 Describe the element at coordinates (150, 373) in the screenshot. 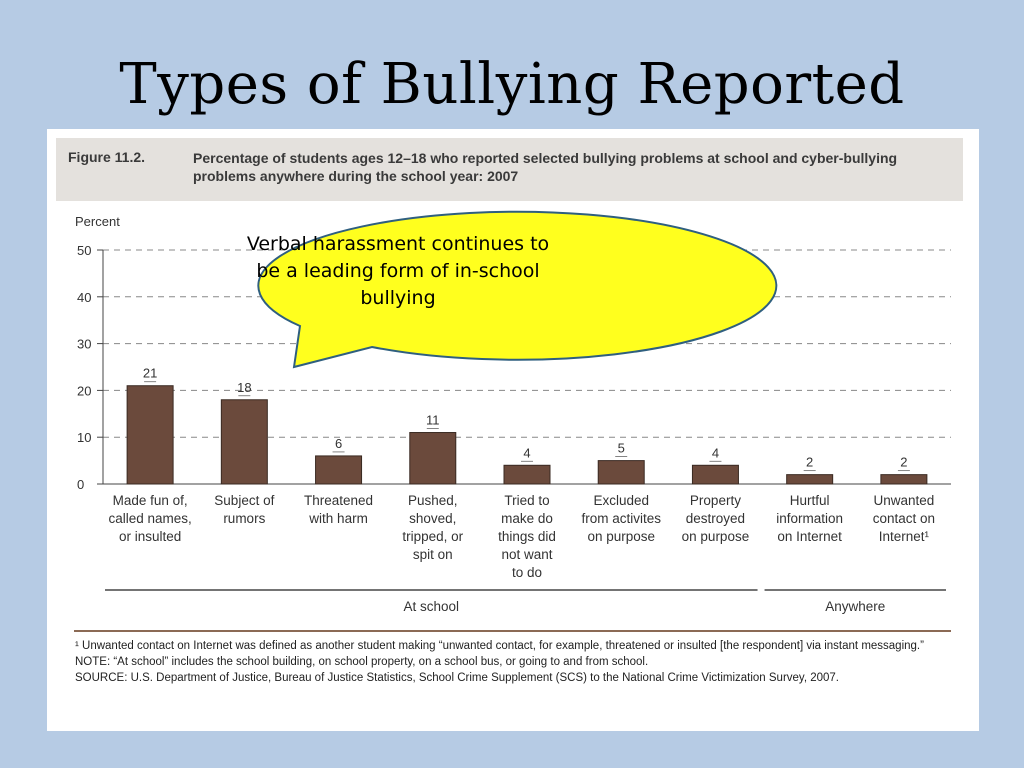

I see `data-label: 21` at that location.